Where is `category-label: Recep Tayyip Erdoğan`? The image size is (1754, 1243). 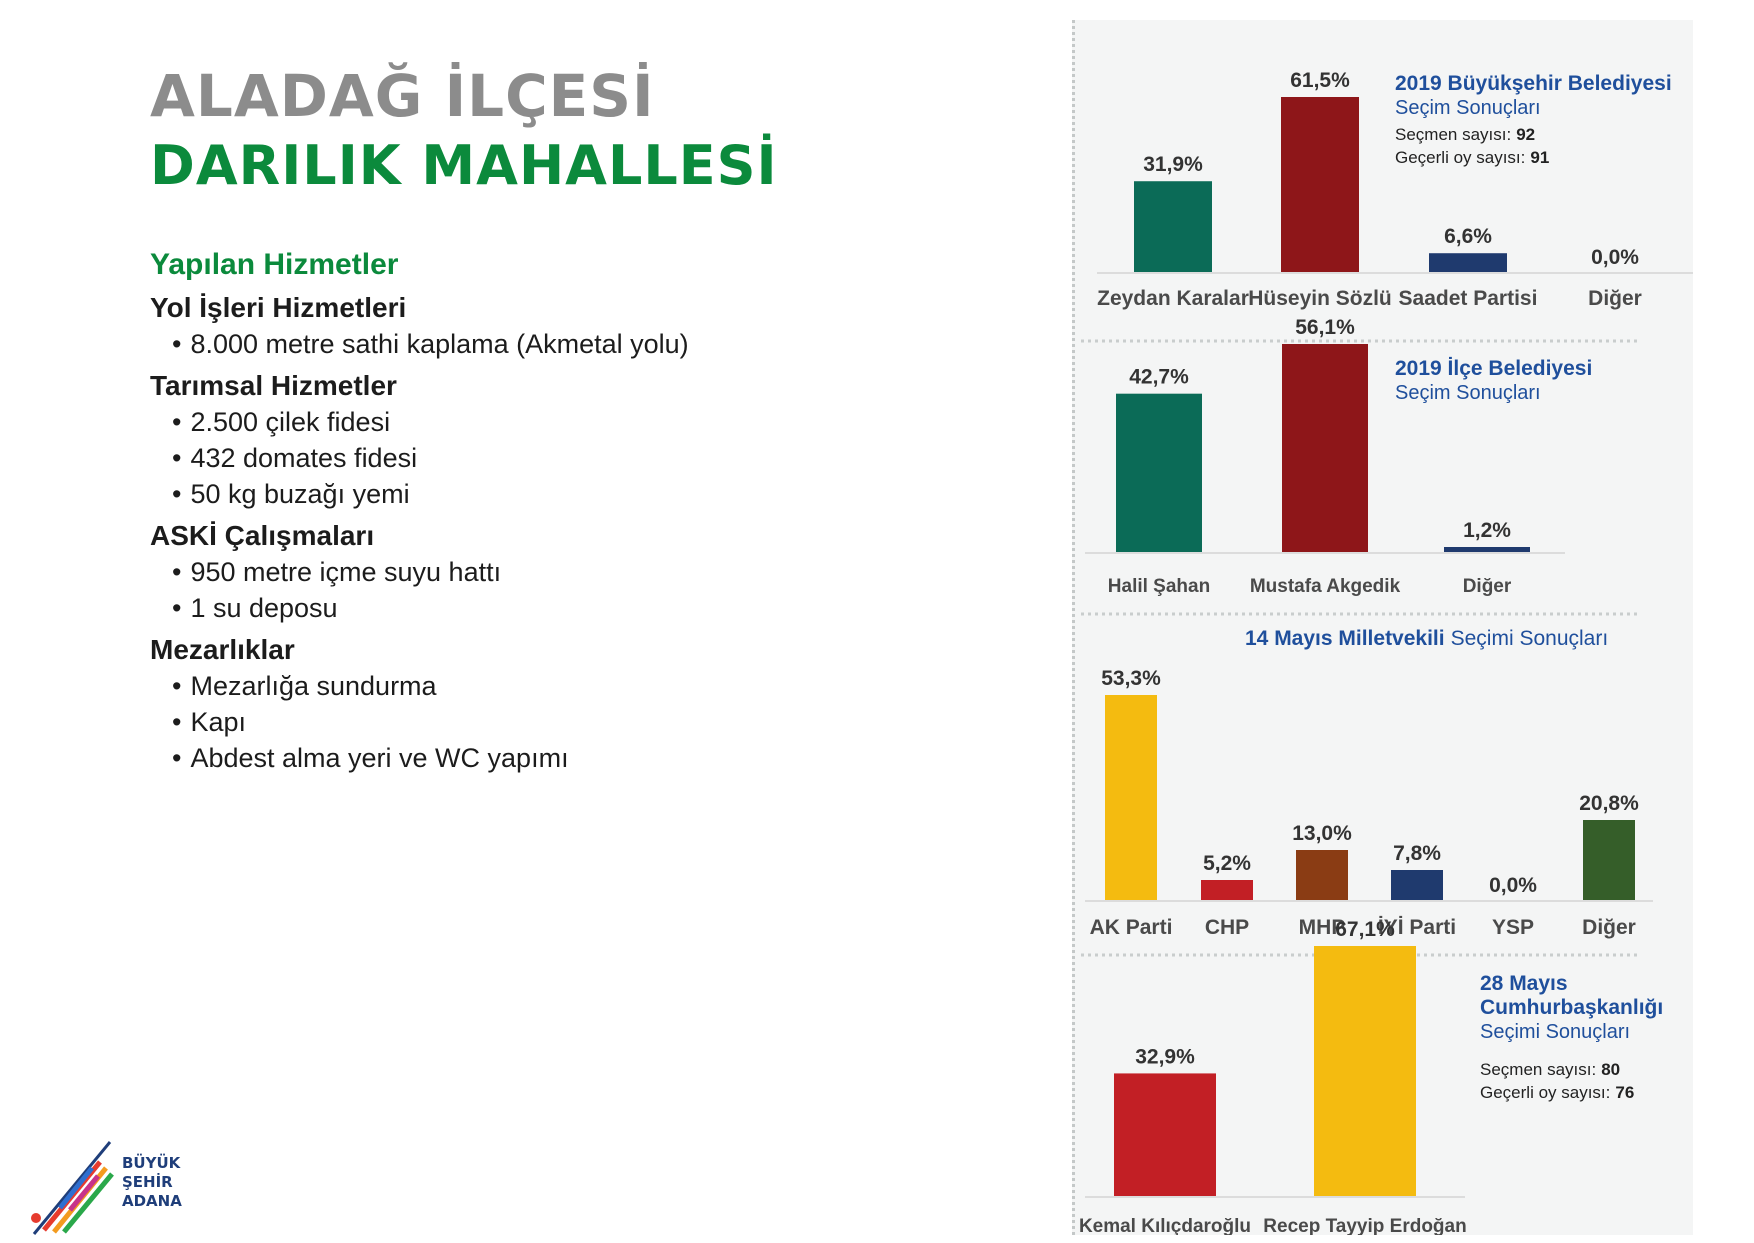 category-label: Recep Tayyip Erdoğan is located at coordinates (1364, 1225).